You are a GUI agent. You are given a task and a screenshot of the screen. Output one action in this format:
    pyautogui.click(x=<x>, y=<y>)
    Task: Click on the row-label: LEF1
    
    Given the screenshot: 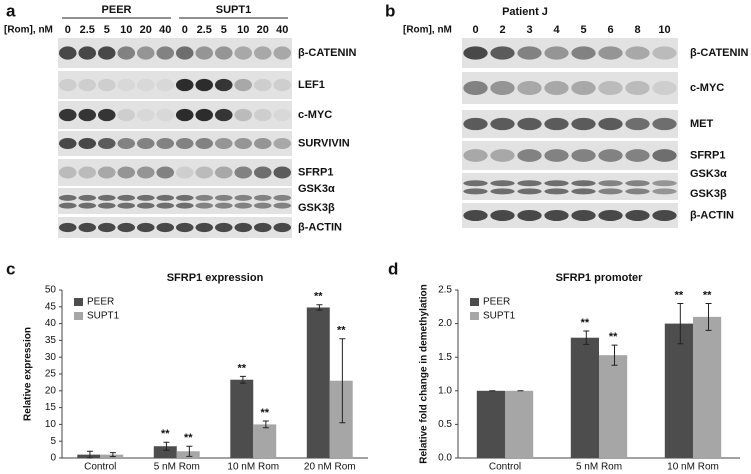 What is the action you would take?
    pyautogui.click(x=311, y=85)
    